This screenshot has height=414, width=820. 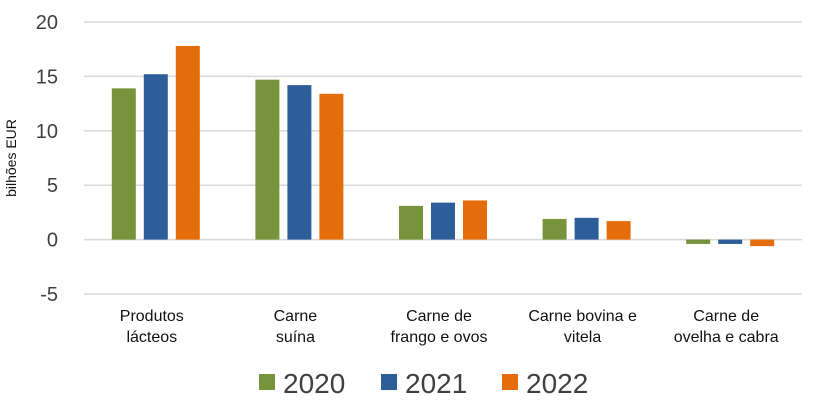 What do you see at coordinates (47, 23) in the screenshot?
I see `y-tick-label: 20` at bounding box center [47, 23].